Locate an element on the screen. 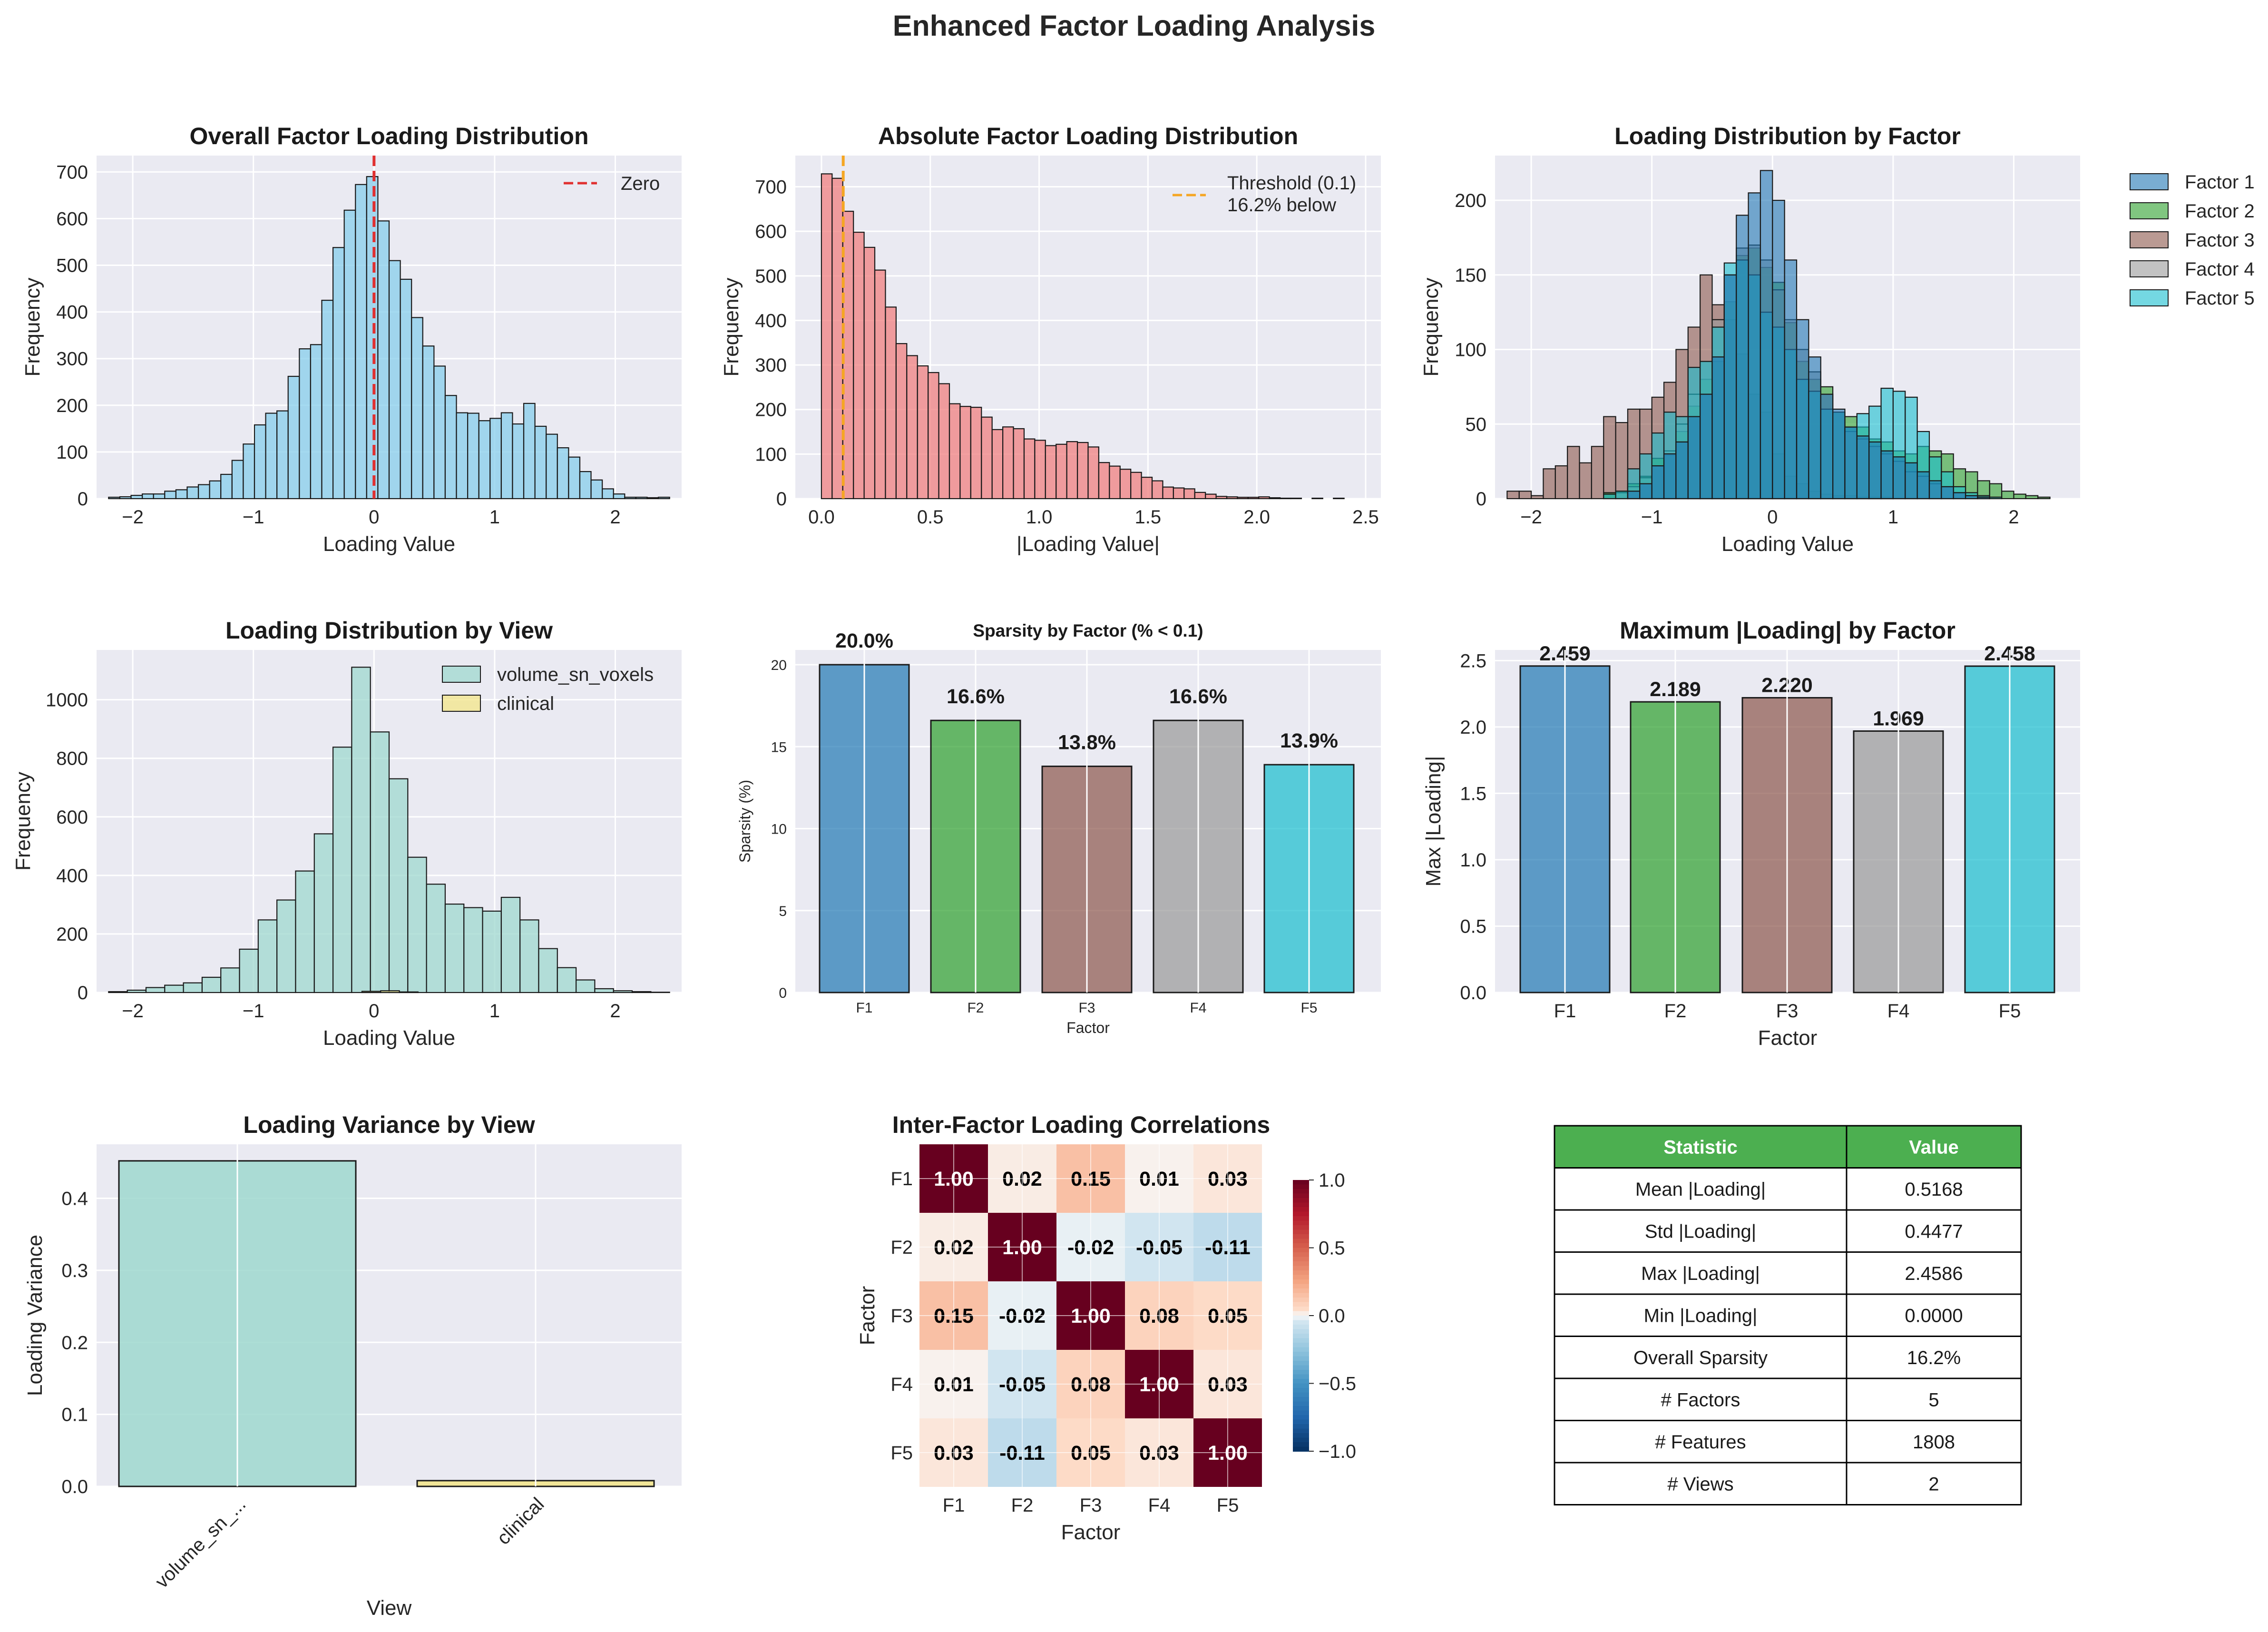 The image size is (2268, 1632). y-tick-label: 800 is located at coordinates (72, 758).